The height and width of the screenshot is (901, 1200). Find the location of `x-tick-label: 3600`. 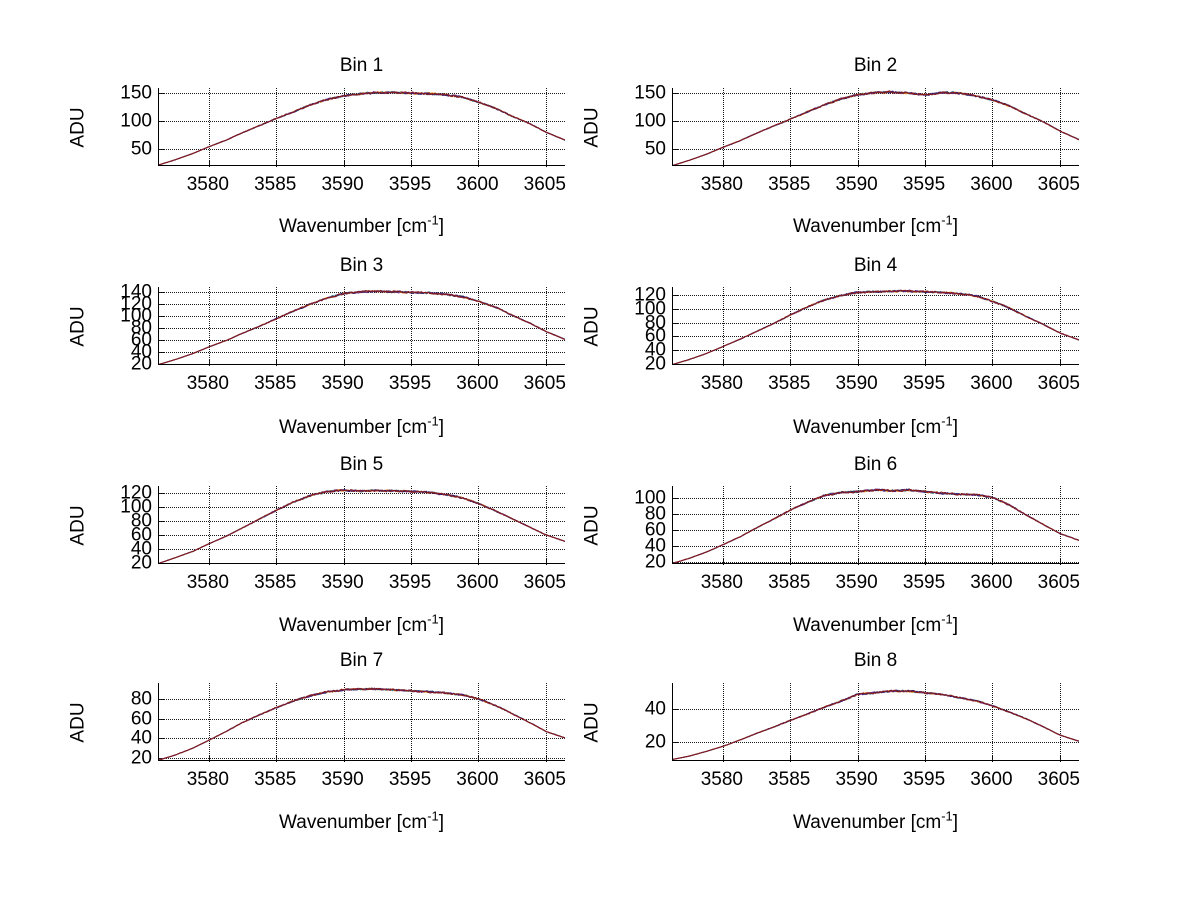

x-tick-label: 3600 is located at coordinates (477, 582).